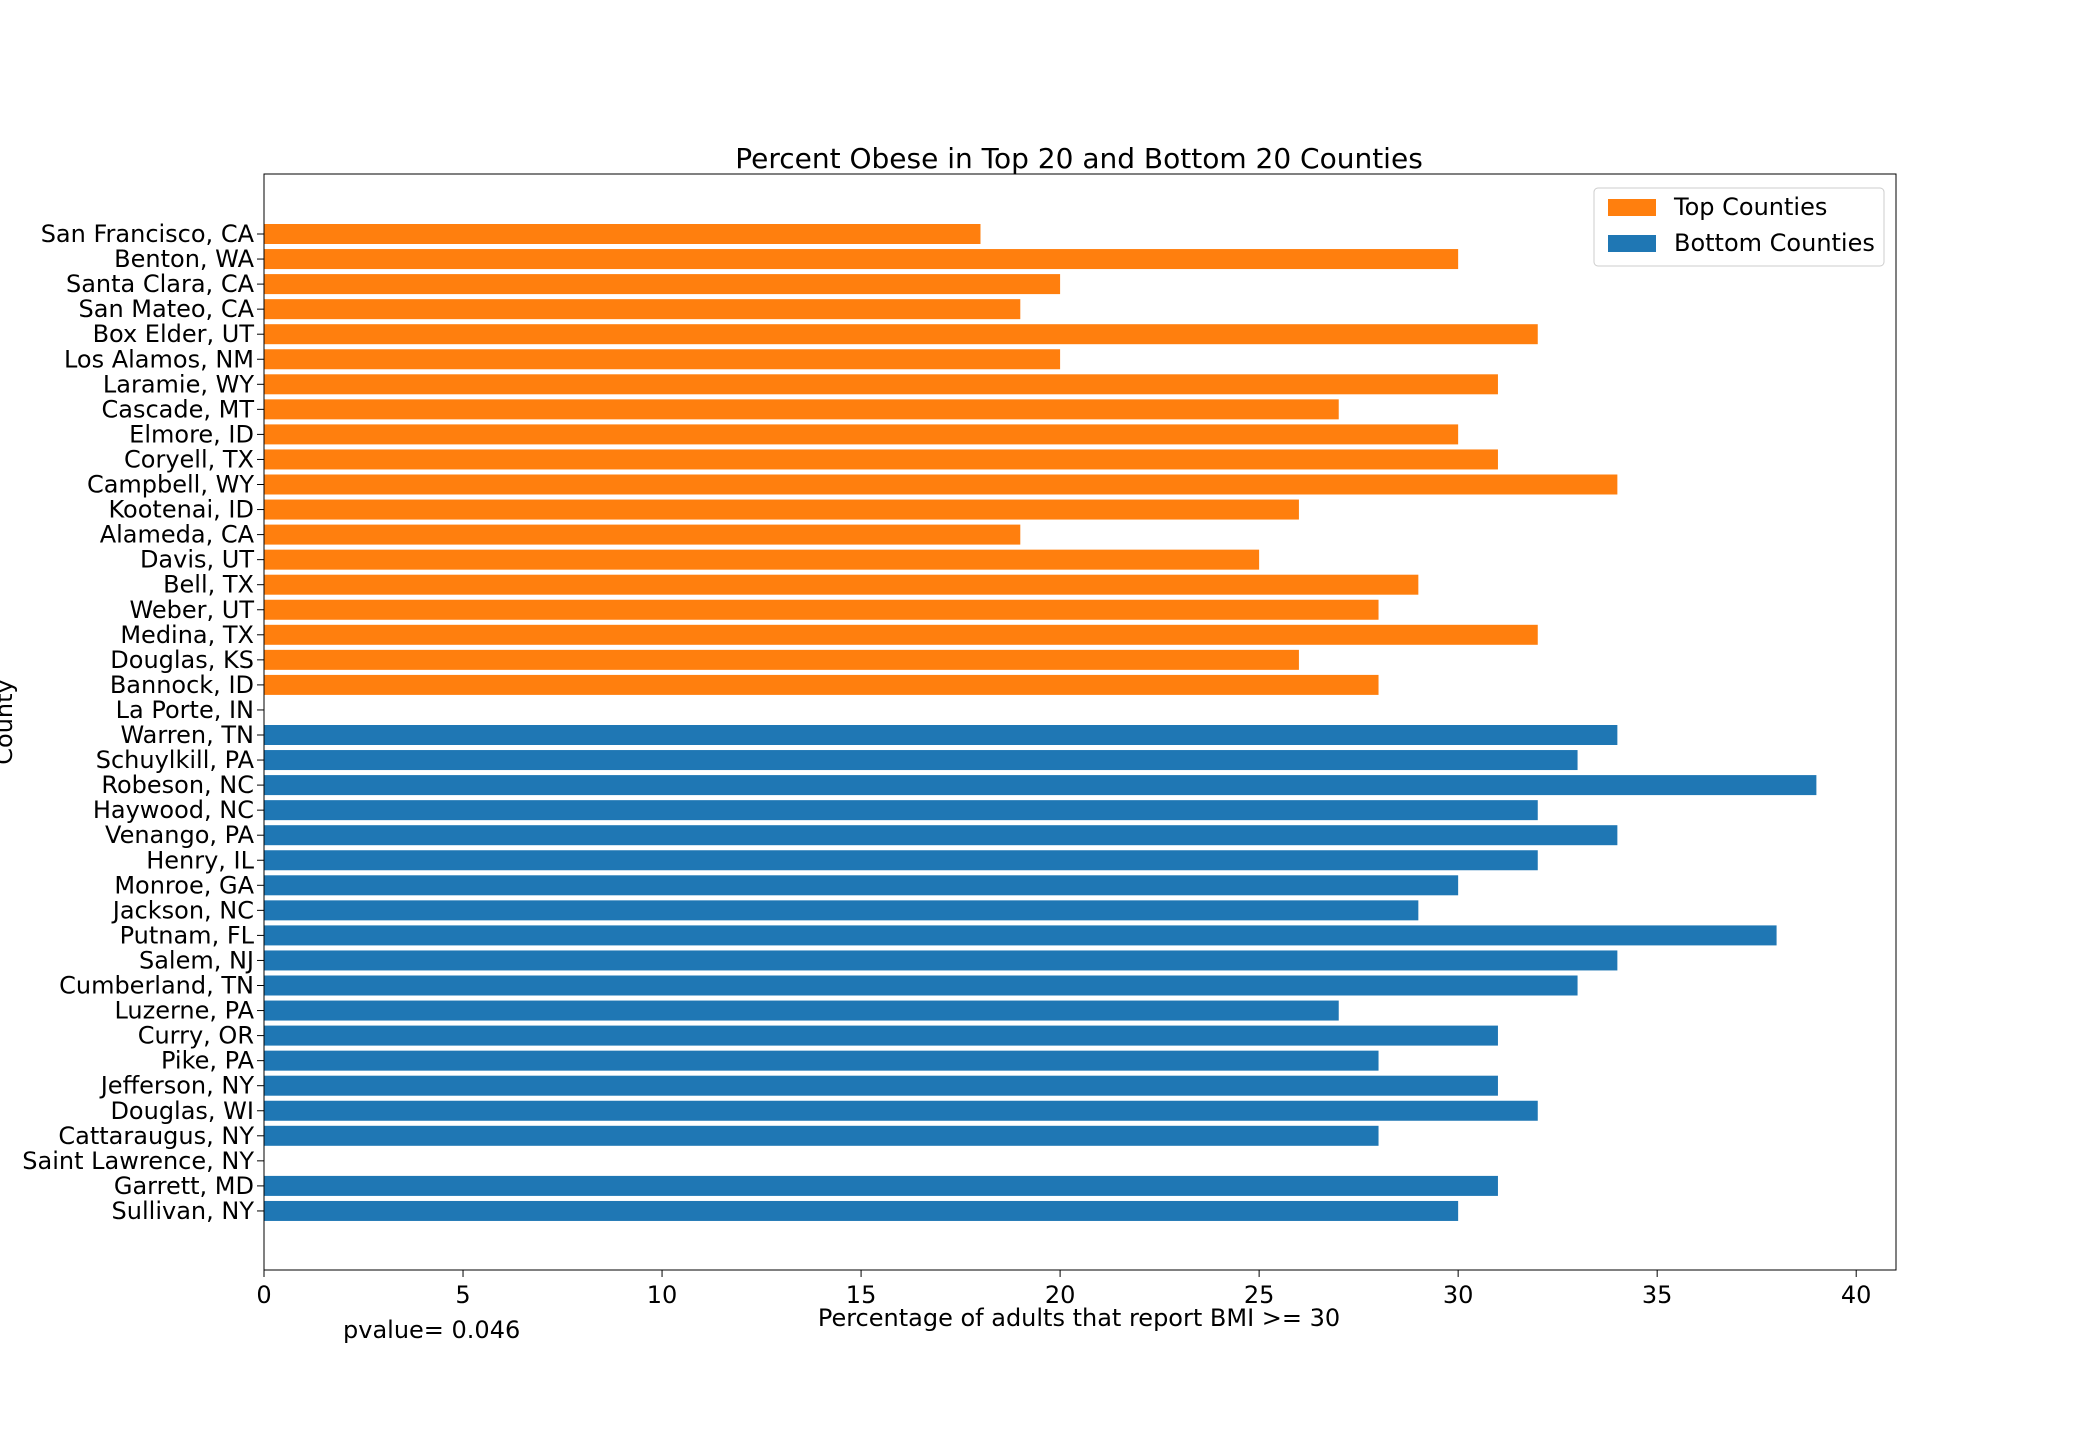 The width and height of the screenshot is (2088, 1440). What do you see at coordinates (9, 721) in the screenshot?
I see `y-axis-label: County` at bounding box center [9, 721].